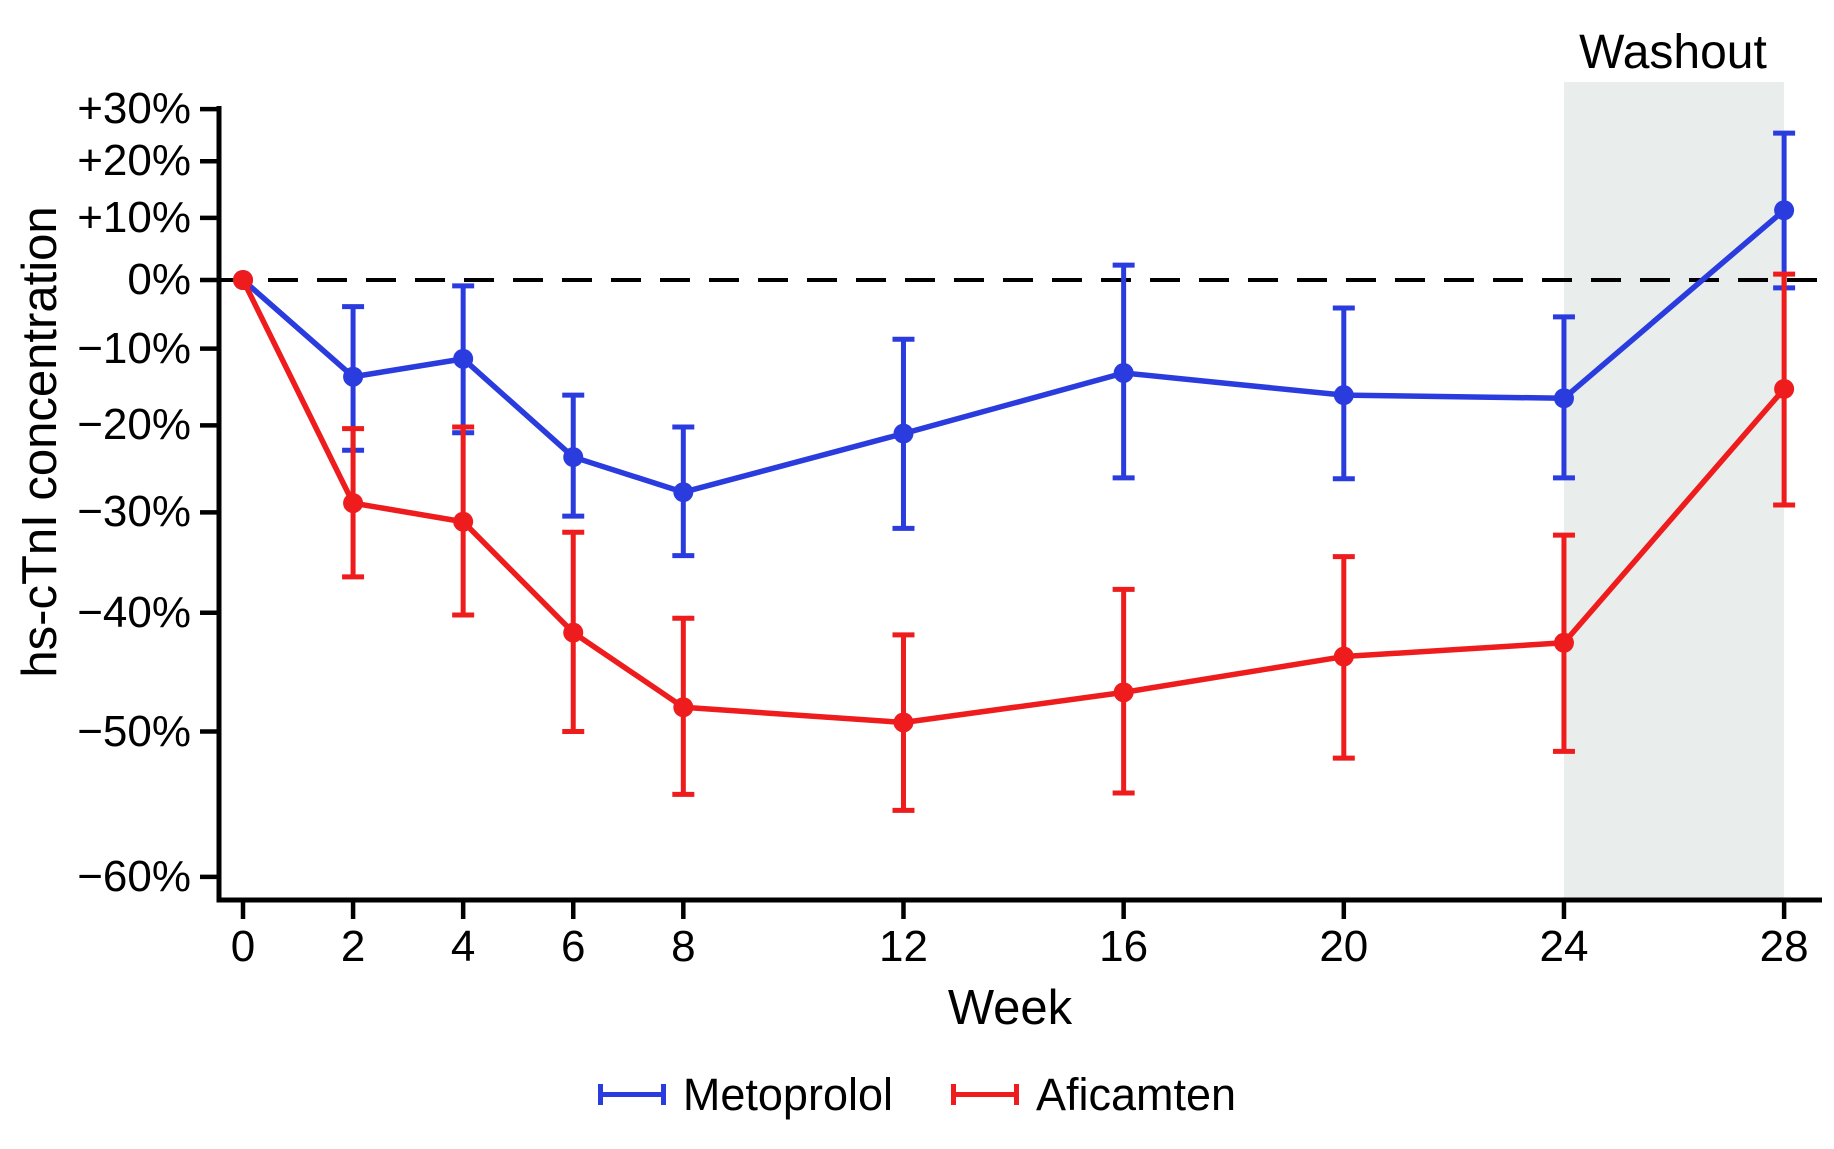 This screenshot has height=1149, width=1834. Describe the element at coordinates (134, 876) in the screenshot. I see `y-tick-label: −60%` at that location.